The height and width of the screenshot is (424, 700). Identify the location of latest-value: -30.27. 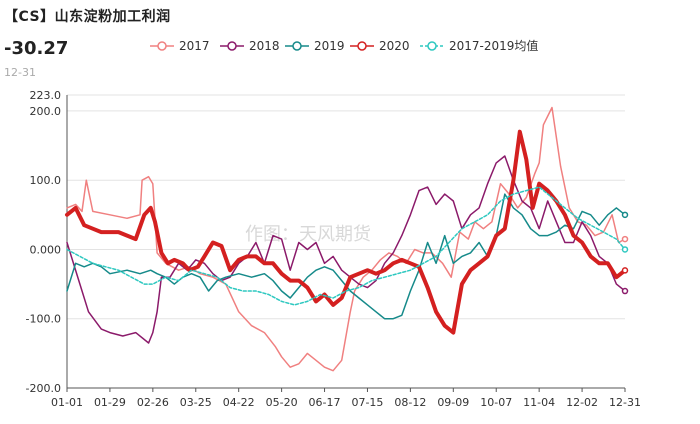
(36, 48).